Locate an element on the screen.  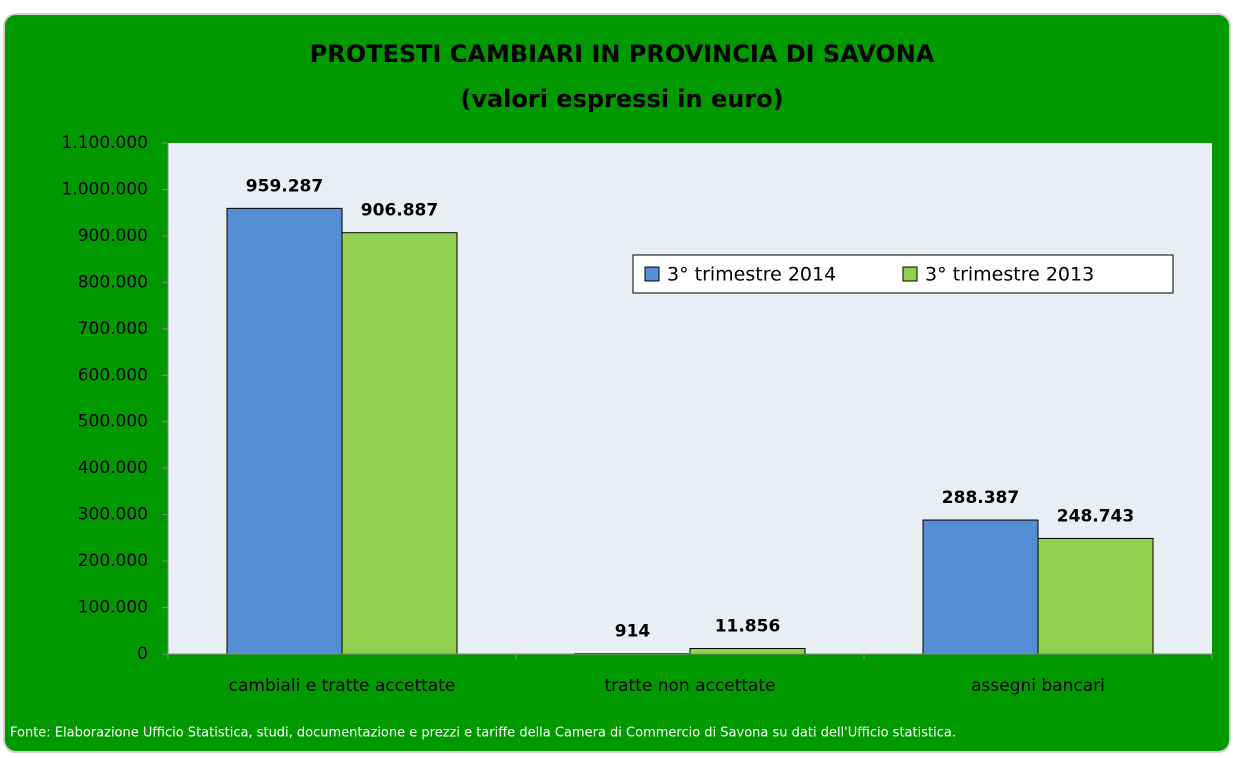
y-tick-label: 400.000 is located at coordinates (113, 468).